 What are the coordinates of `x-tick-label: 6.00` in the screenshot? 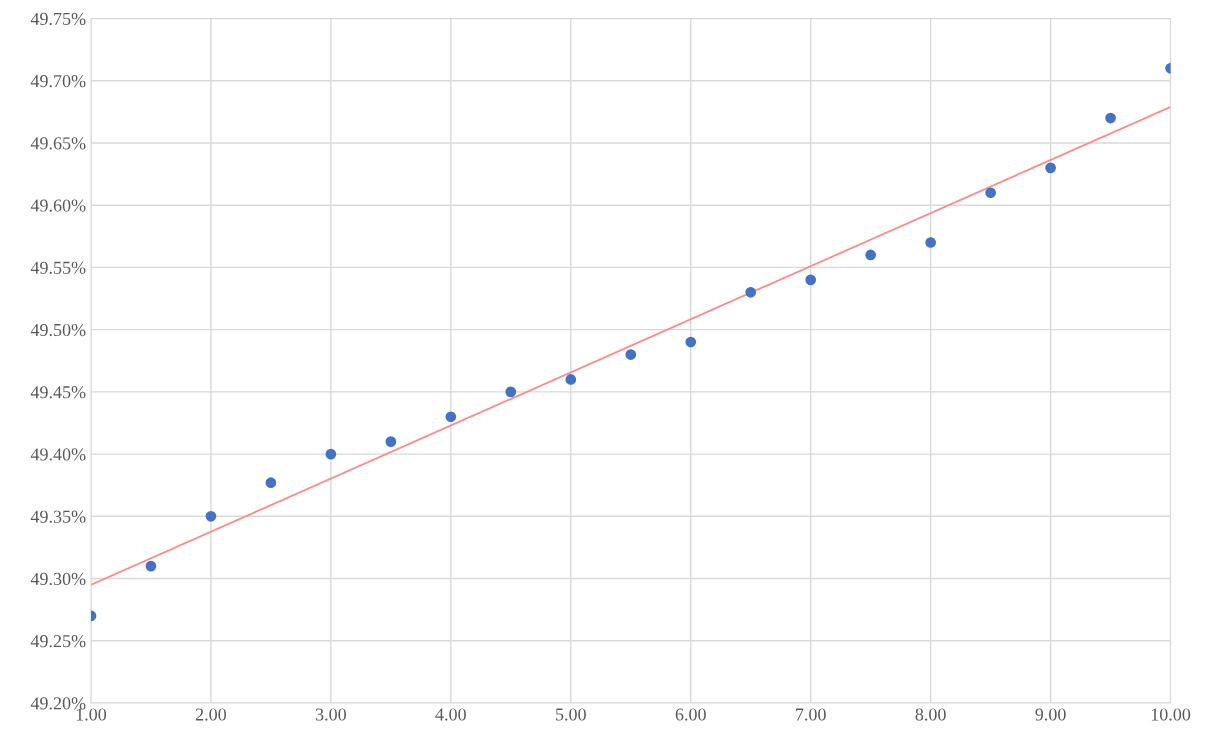 It's located at (690, 714).